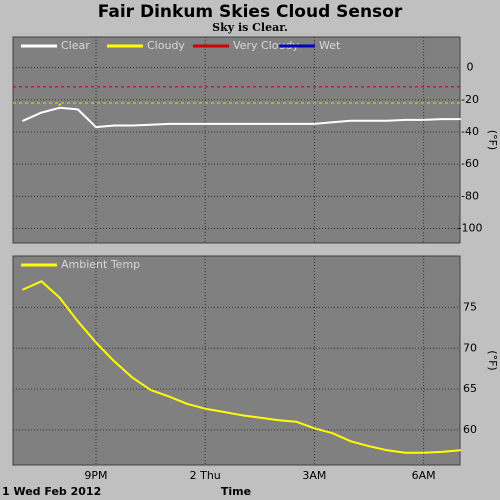 This screenshot has width=500, height=500. Describe the element at coordinates (470, 228) in the screenshot. I see `y-tick-label: -100` at that location.